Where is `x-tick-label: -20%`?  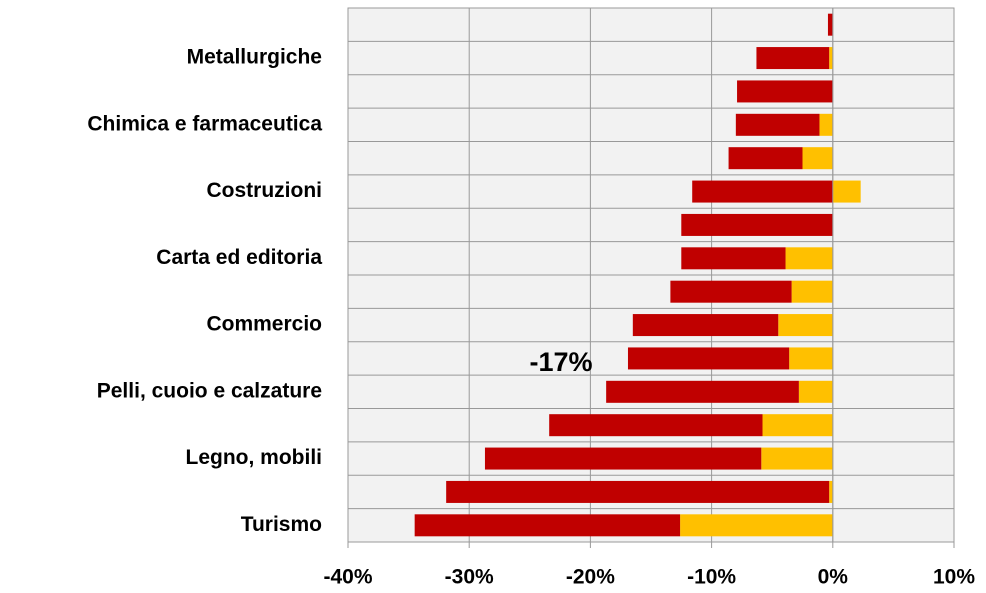 x-tick-label: -20% is located at coordinates (590, 577).